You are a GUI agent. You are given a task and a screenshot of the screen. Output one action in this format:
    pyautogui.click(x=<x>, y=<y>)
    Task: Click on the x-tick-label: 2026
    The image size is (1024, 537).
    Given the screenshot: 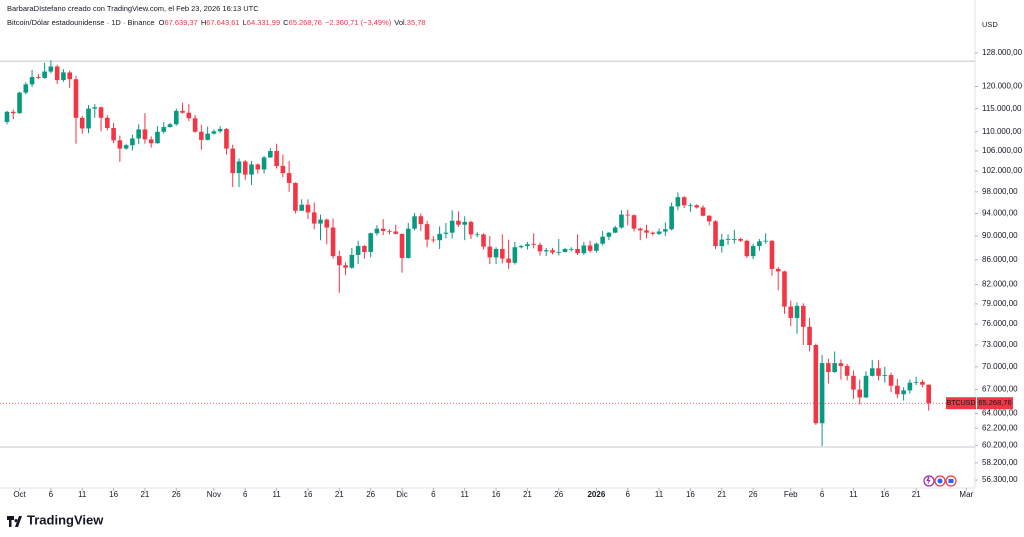 What is the action you would take?
    pyautogui.click(x=596, y=494)
    